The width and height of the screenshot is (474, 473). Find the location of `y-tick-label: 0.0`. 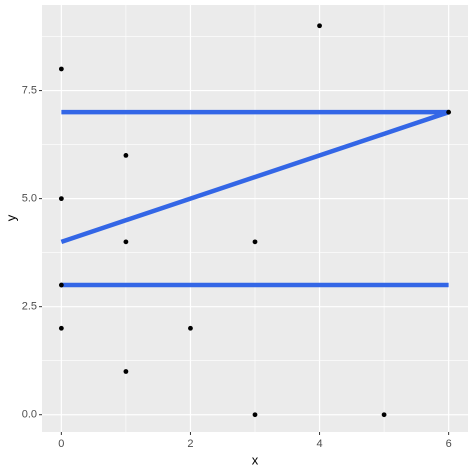

y-tick-label: 0.0 is located at coordinates (29, 415).